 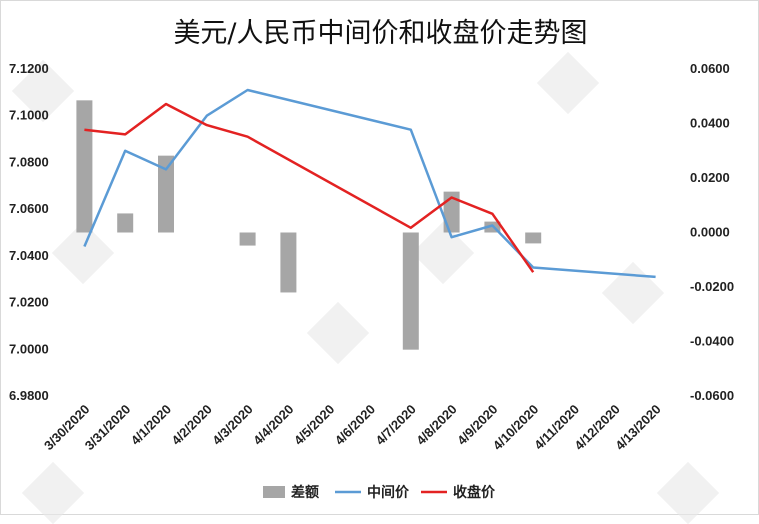 I want to click on right-axis-tick-label: 0.0200, so click(x=710, y=177).